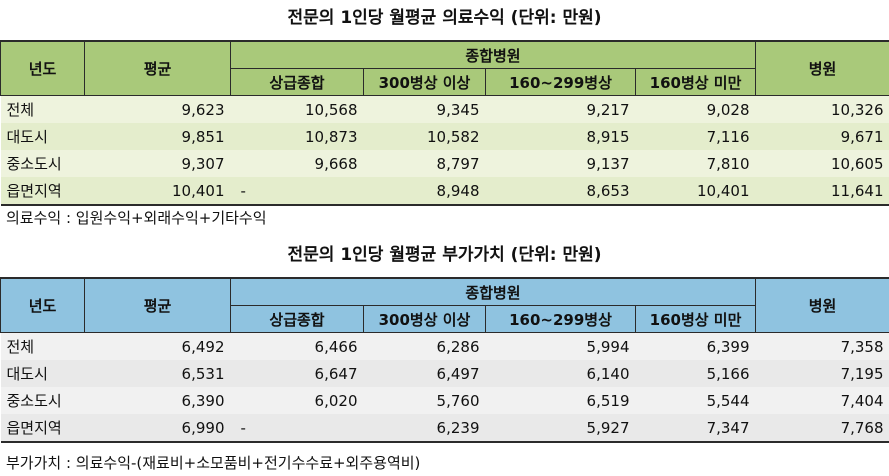 This screenshot has width=889, height=476. I want to click on cell-160-299: 6,140, so click(560, 373).